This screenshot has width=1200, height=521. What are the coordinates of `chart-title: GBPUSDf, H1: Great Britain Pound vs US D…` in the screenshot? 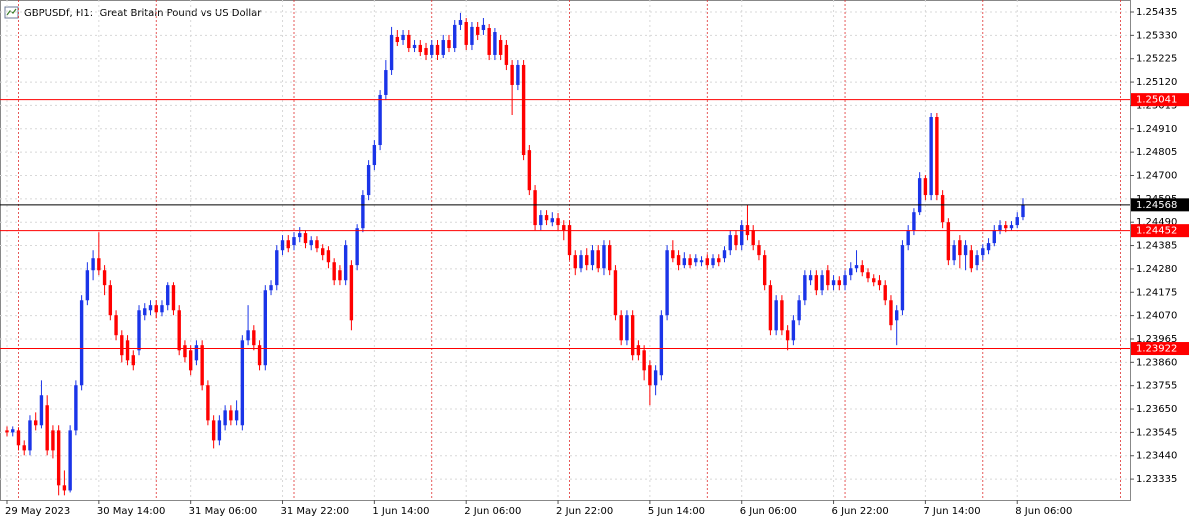 It's located at (143, 13).